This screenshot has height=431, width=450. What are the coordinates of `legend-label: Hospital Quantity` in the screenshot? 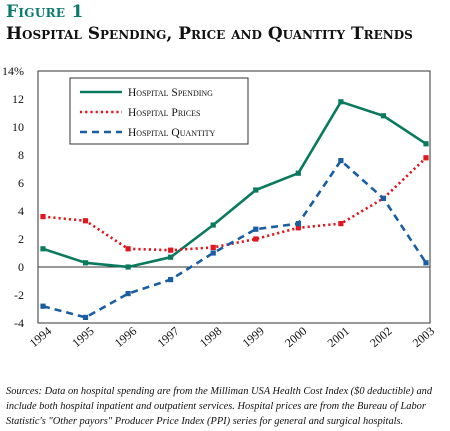 It's located at (172, 133).